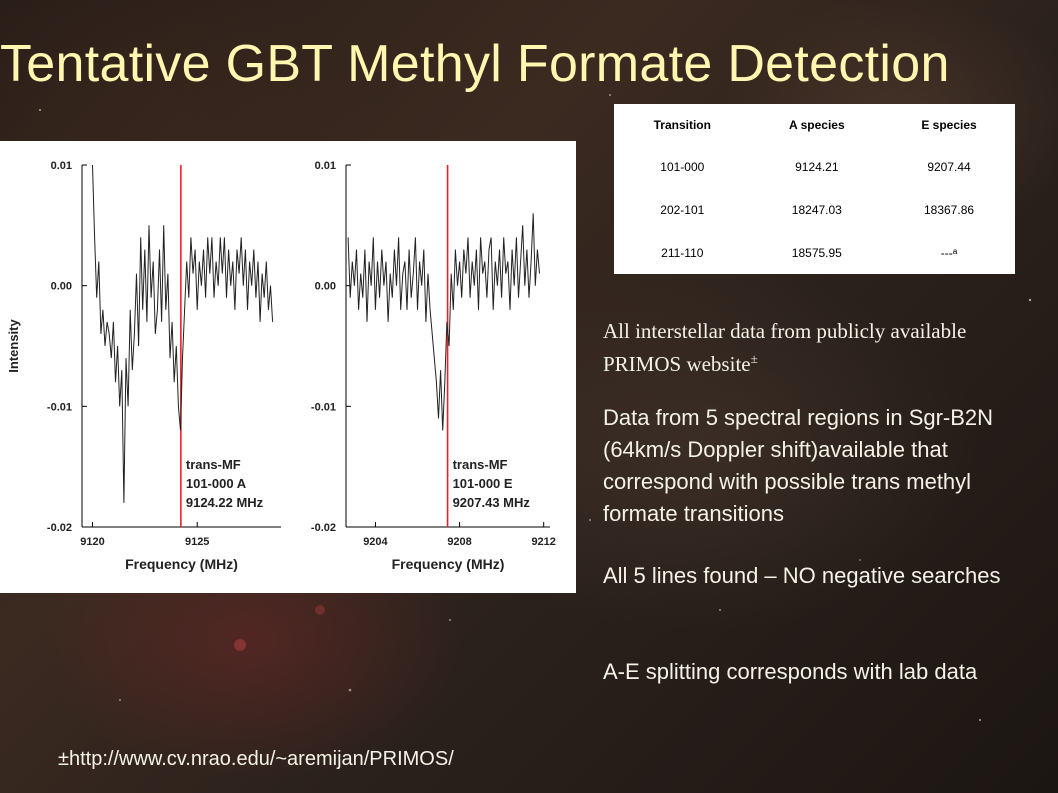  Describe the element at coordinates (375, 542) in the screenshot. I see `x-tick-label: 9204` at that location.